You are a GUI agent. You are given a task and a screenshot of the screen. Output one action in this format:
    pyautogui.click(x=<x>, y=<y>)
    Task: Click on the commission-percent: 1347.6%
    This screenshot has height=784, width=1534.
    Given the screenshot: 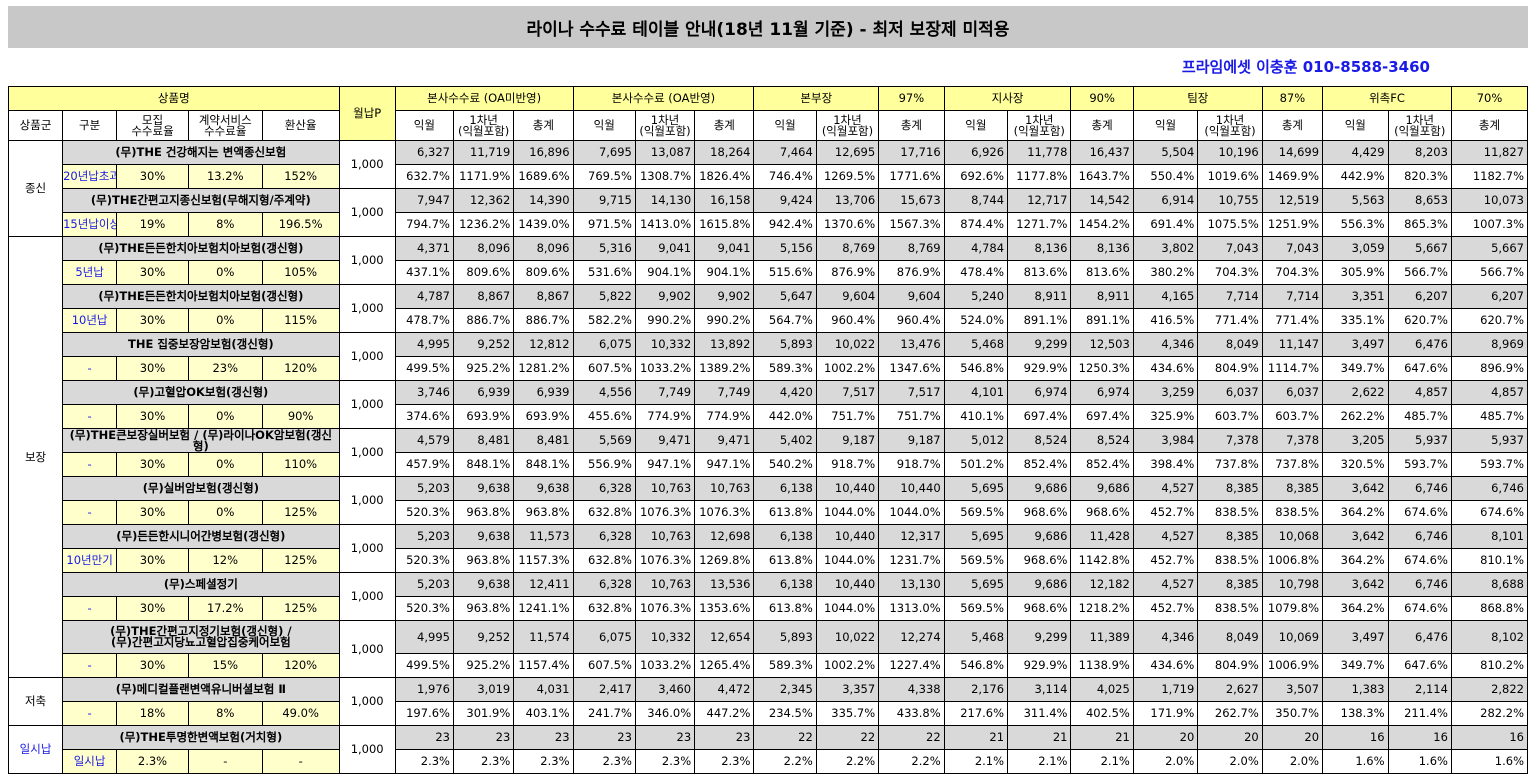 What is the action you would take?
    pyautogui.click(x=911, y=368)
    